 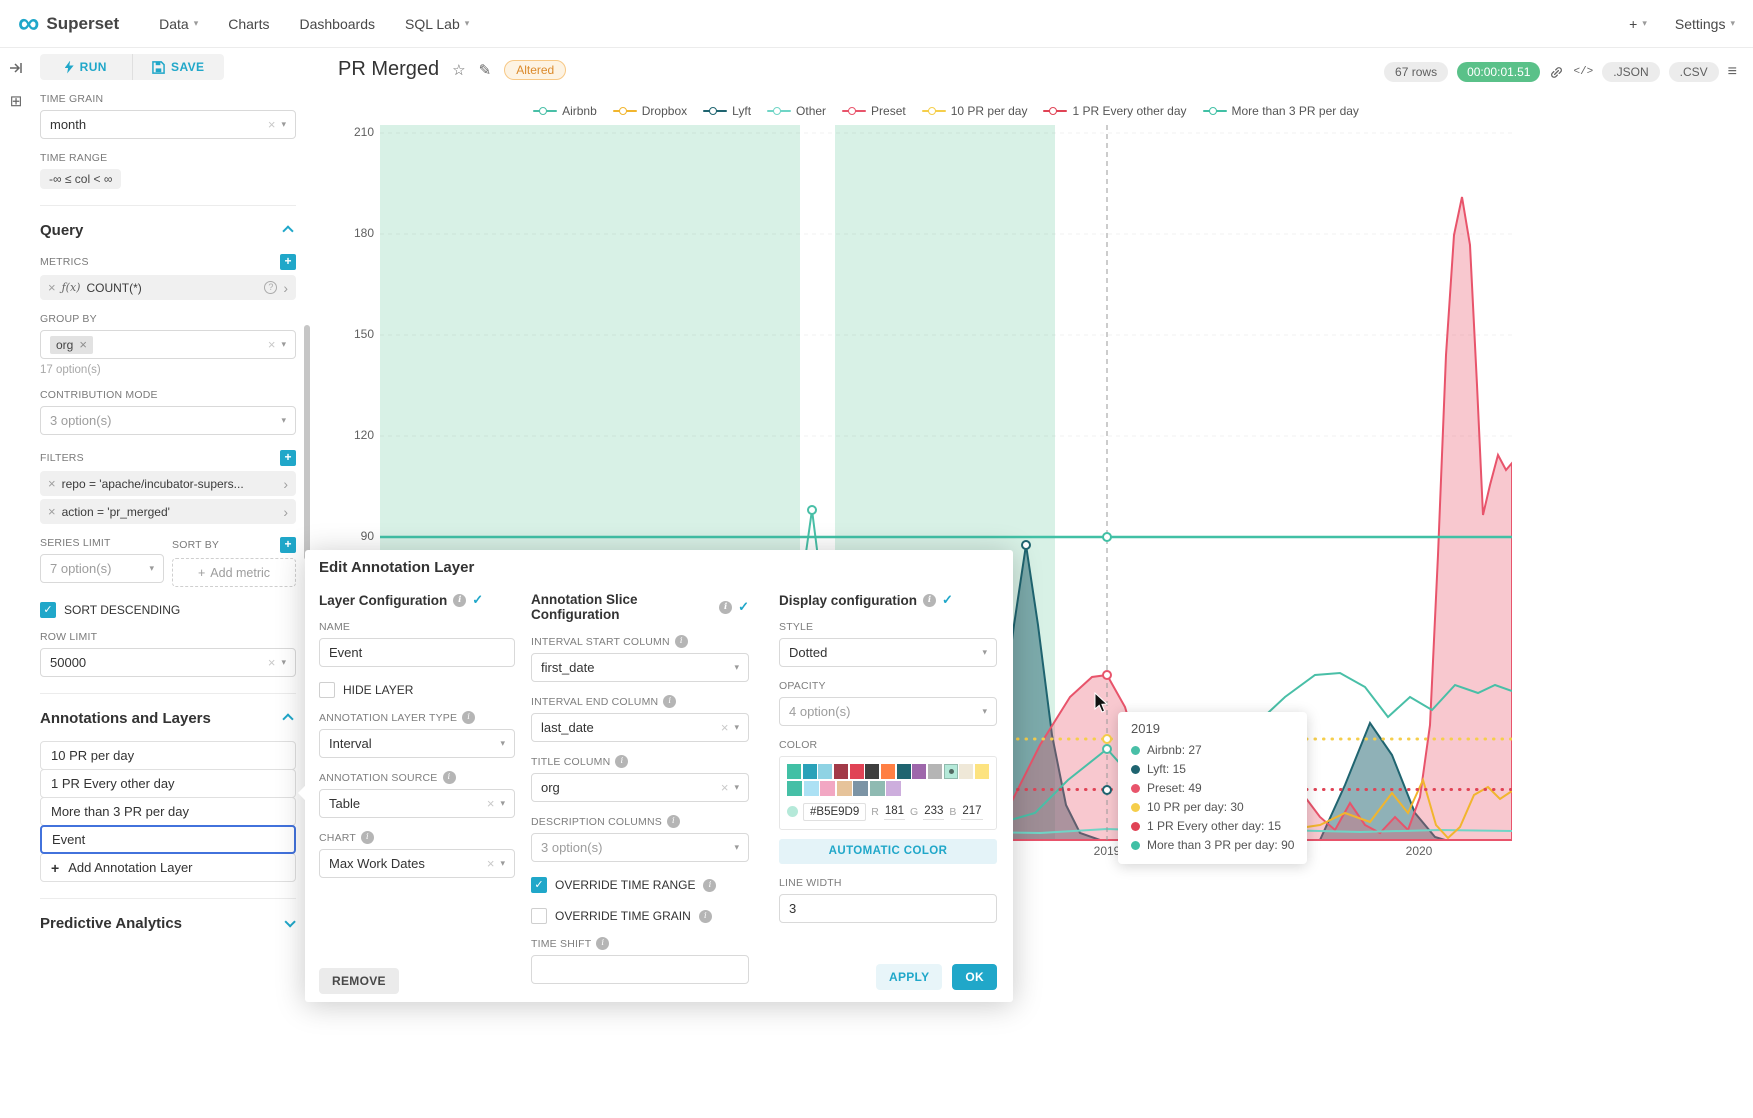 I want to click on override-time-grain-checkbox, so click(x=539, y=916).